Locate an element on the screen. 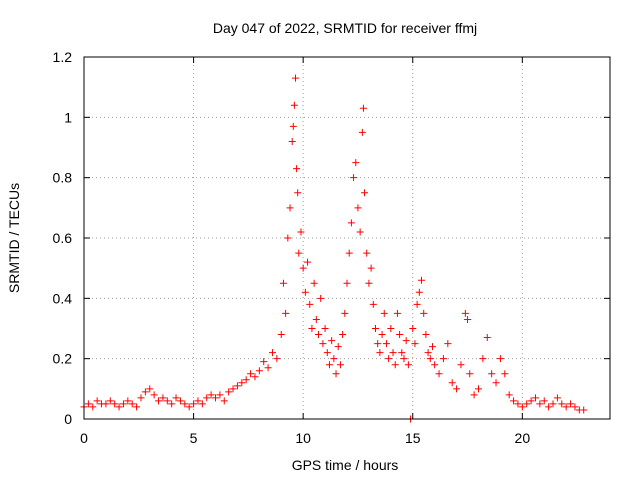 This screenshot has width=640, height=480. x-tick-label: 10 is located at coordinates (303, 438).